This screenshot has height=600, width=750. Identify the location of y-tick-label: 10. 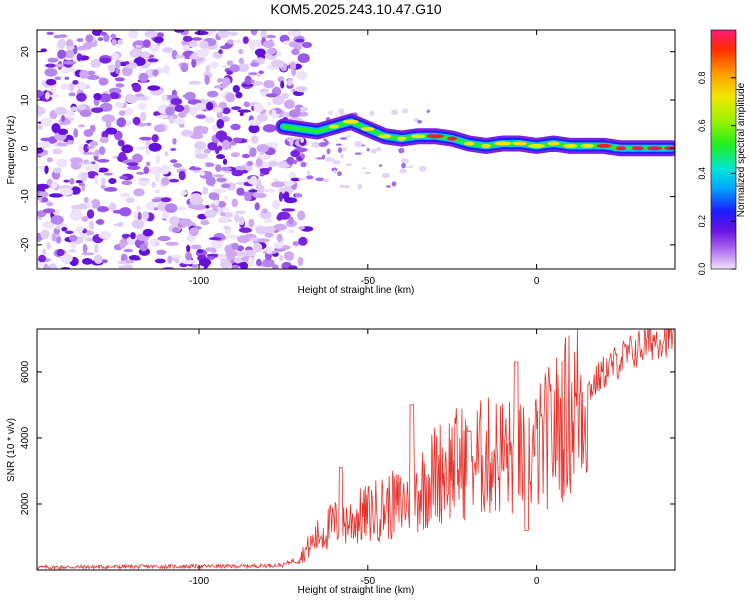
(25, 100).